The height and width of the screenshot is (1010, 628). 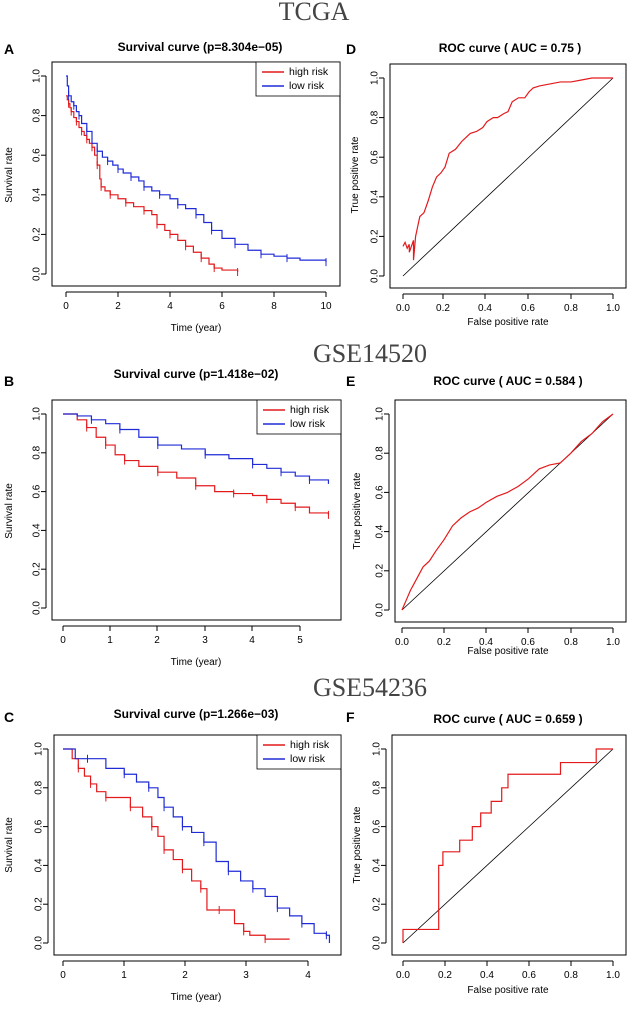 I want to click on x-tick-label: 6, so click(x=222, y=306).